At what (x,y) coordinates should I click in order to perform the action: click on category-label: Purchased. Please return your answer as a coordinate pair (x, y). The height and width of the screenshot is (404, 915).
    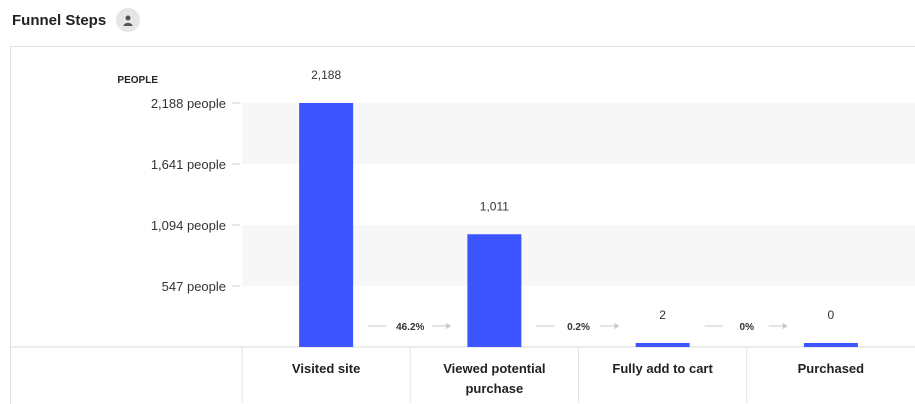
    Looking at the image, I should click on (831, 368).